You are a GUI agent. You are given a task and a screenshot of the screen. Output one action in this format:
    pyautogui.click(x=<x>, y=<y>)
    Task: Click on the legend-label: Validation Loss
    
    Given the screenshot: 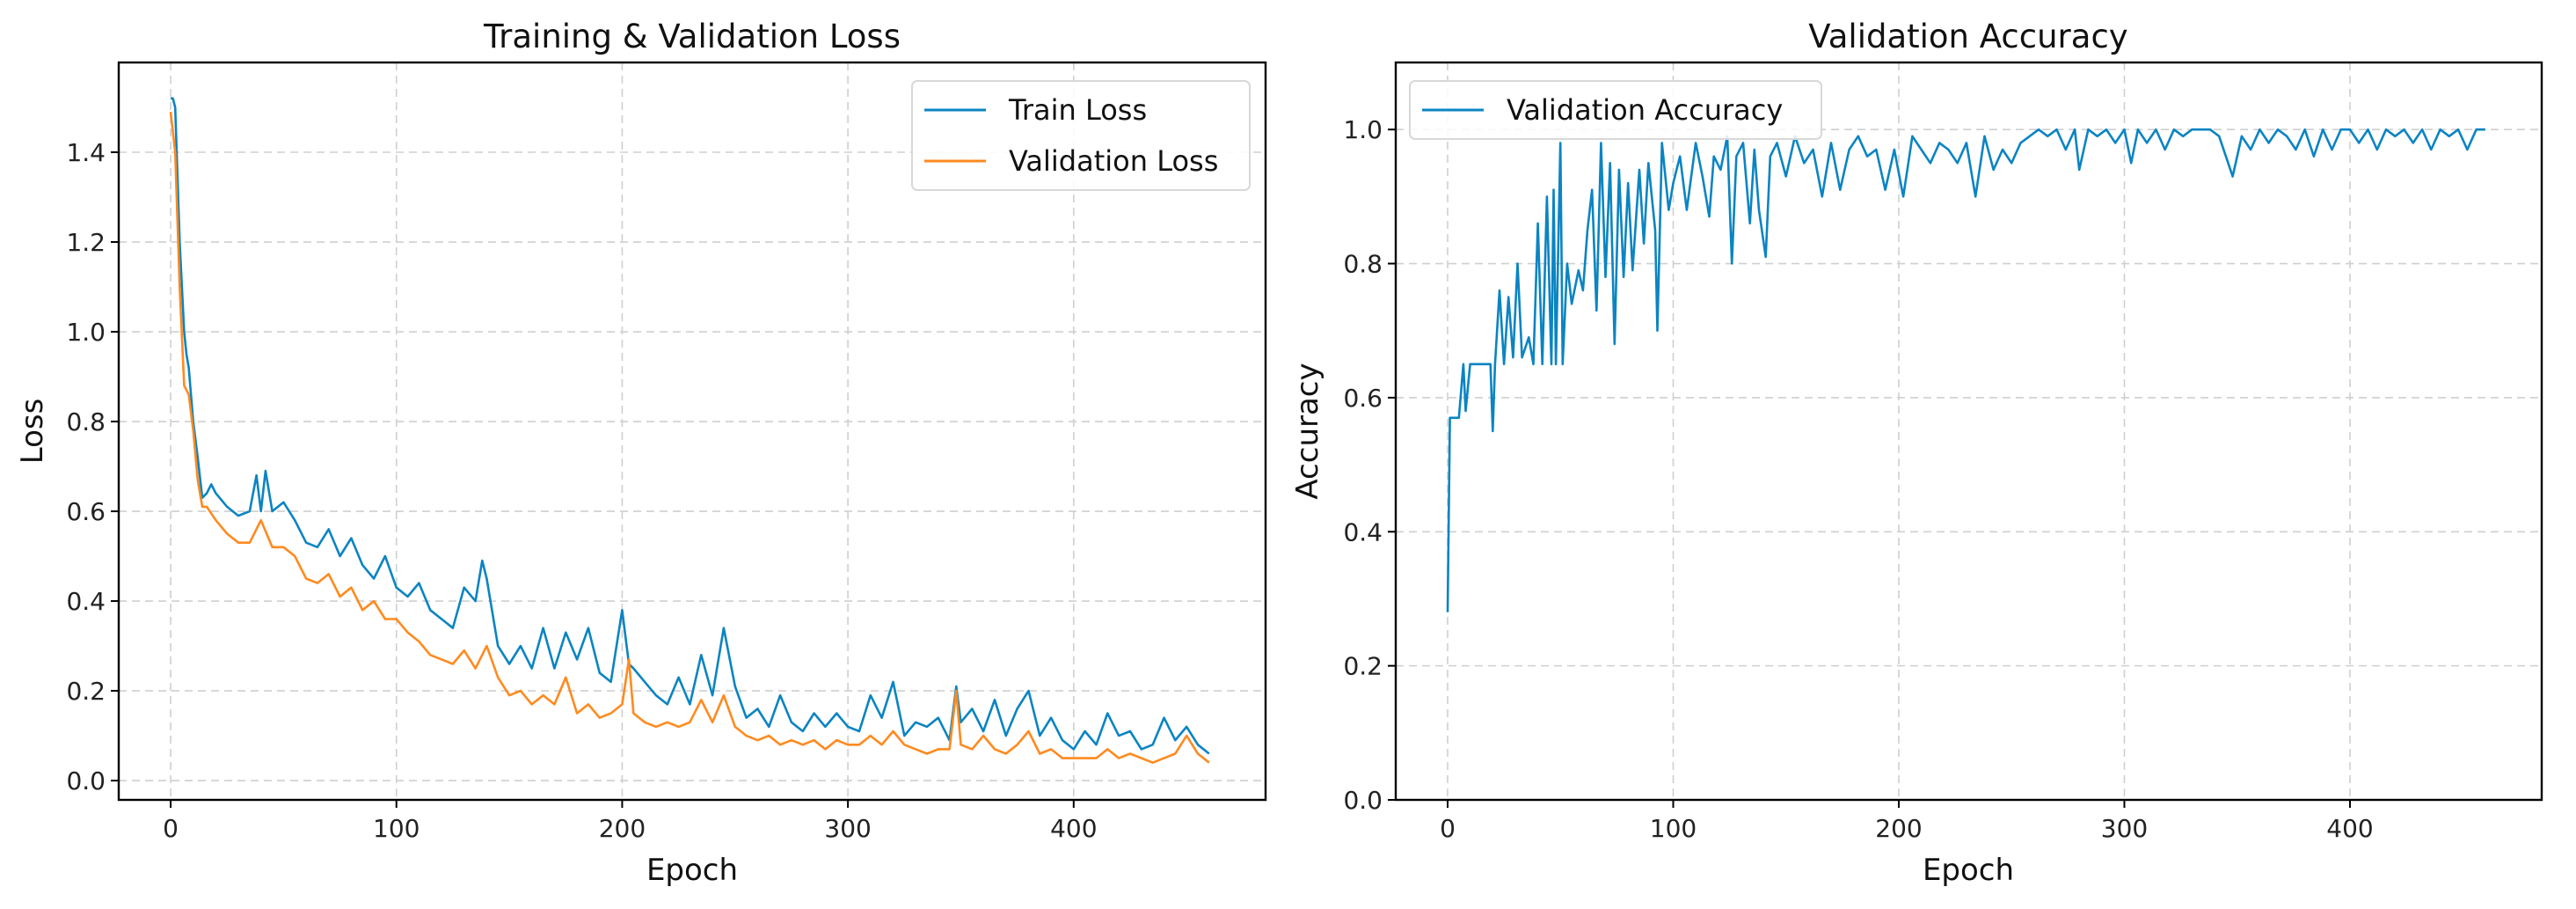 What is the action you would take?
    pyautogui.click(x=1113, y=161)
    